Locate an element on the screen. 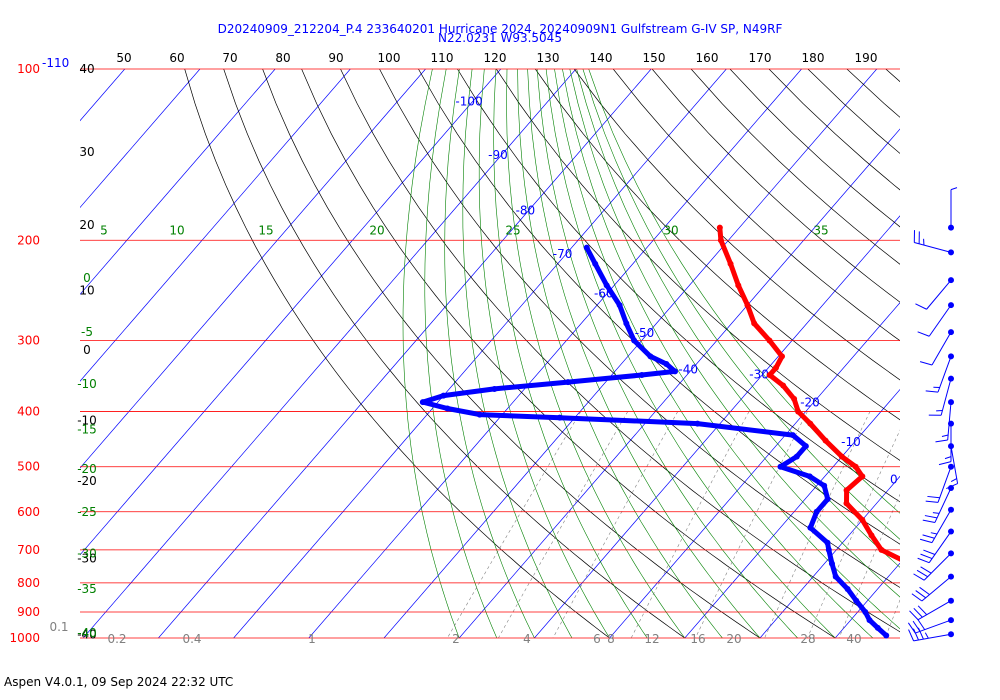  top-temperature-tick: 140 is located at coordinates (601, 58).